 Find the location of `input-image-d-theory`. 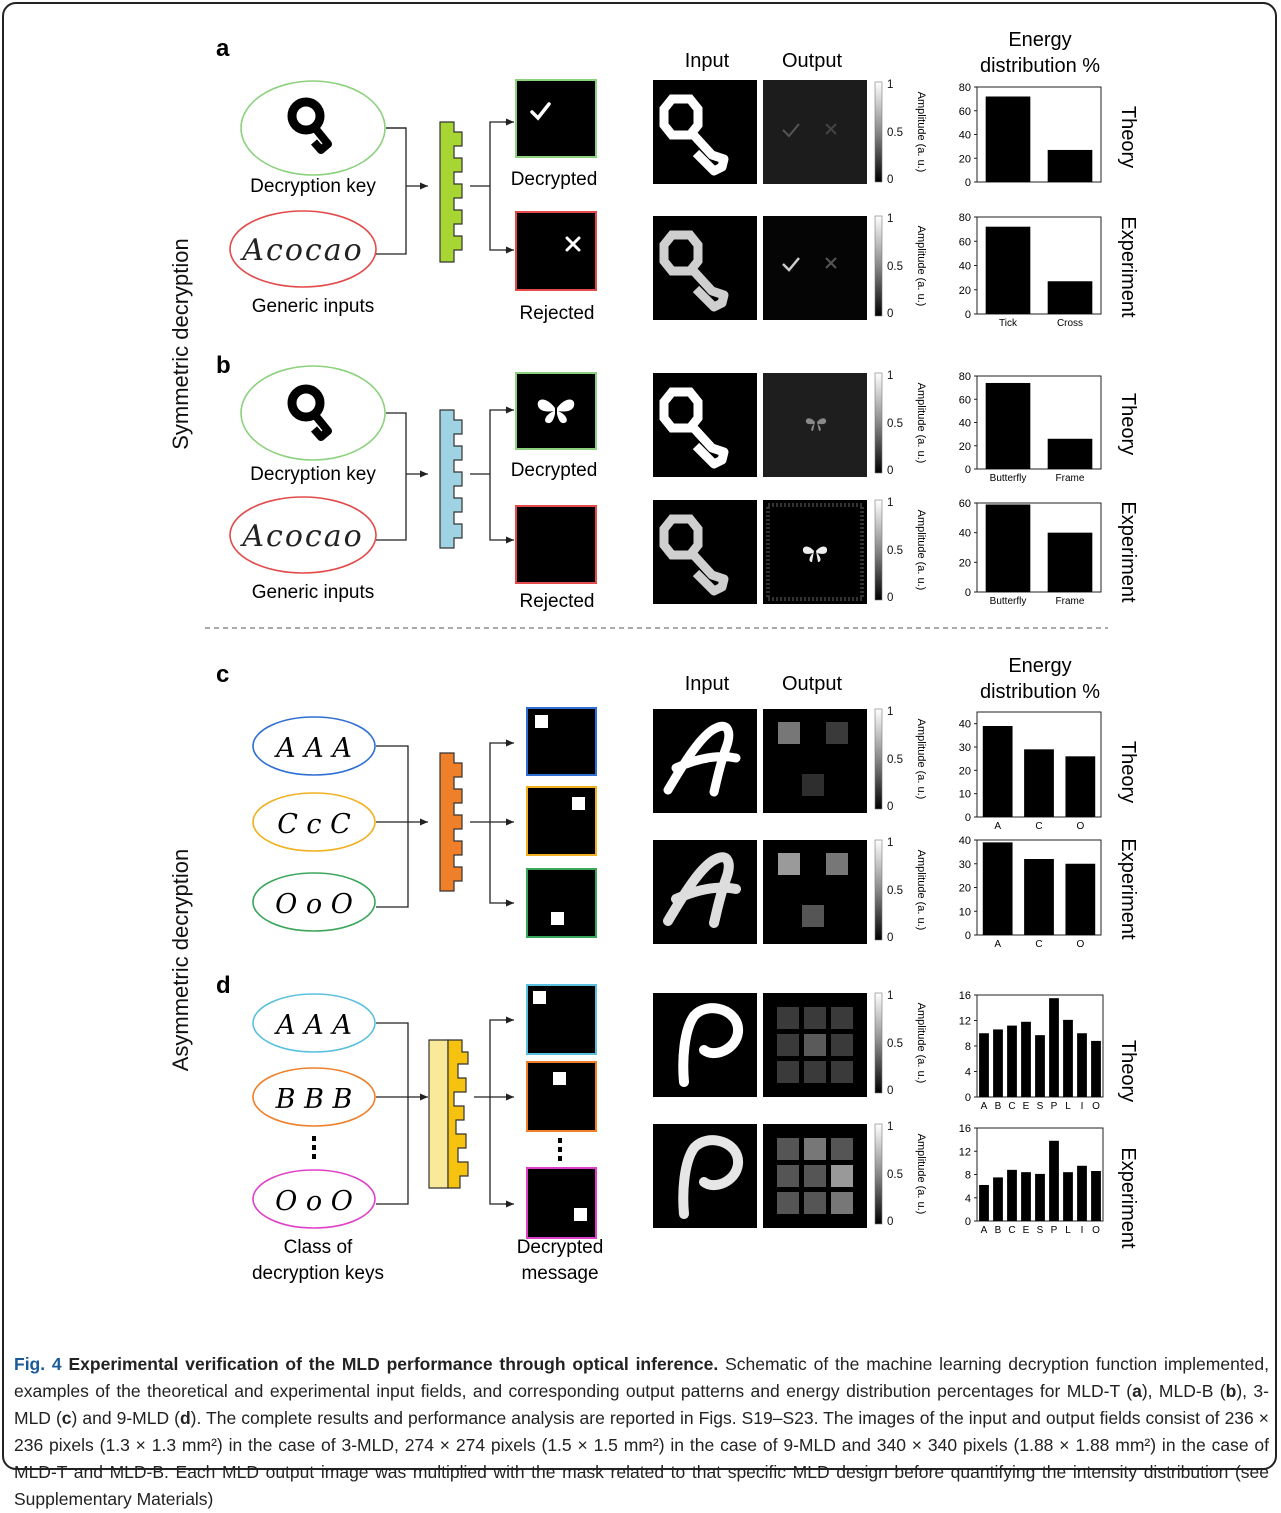

input-image-d-theory is located at coordinates (705, 1045).